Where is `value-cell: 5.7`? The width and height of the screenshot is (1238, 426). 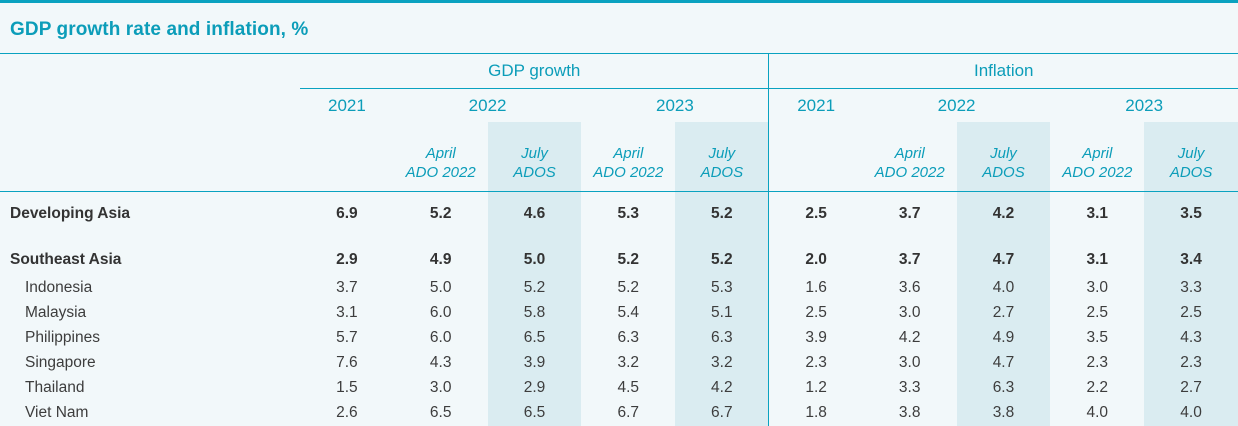
value-cell: 5.7 is located at coordinates (347, 337).